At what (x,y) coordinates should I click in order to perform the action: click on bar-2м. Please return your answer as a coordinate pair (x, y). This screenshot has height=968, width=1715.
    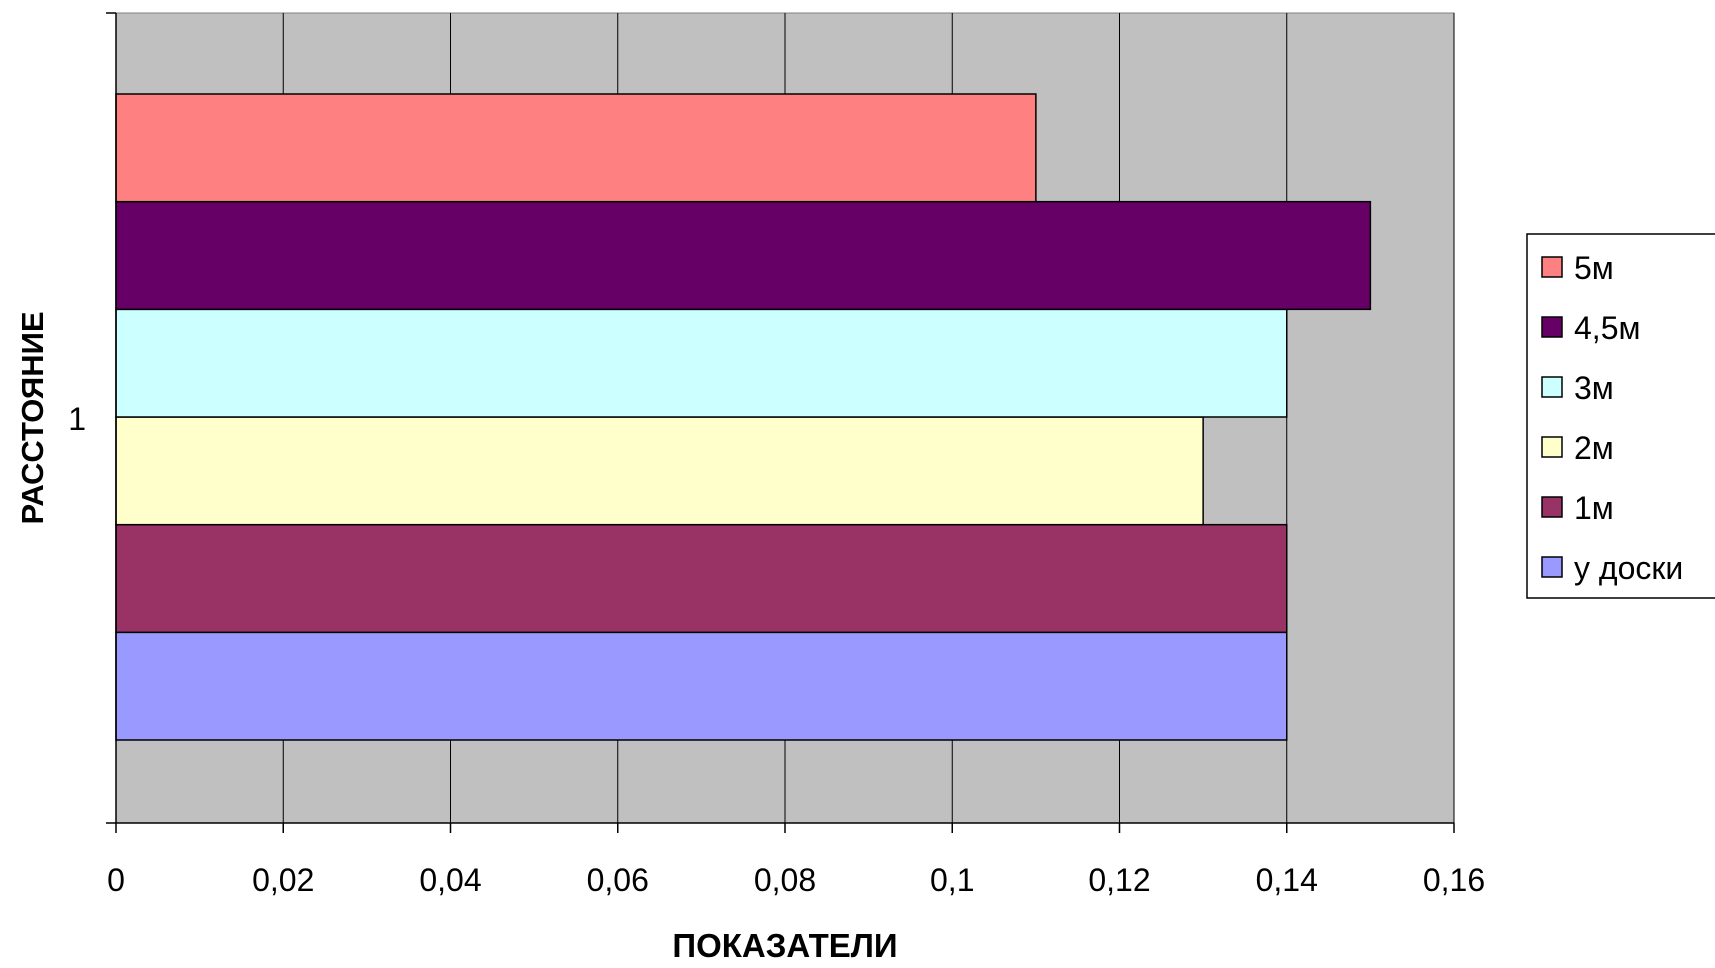
    Looking at the image, I should click on (659, 471).